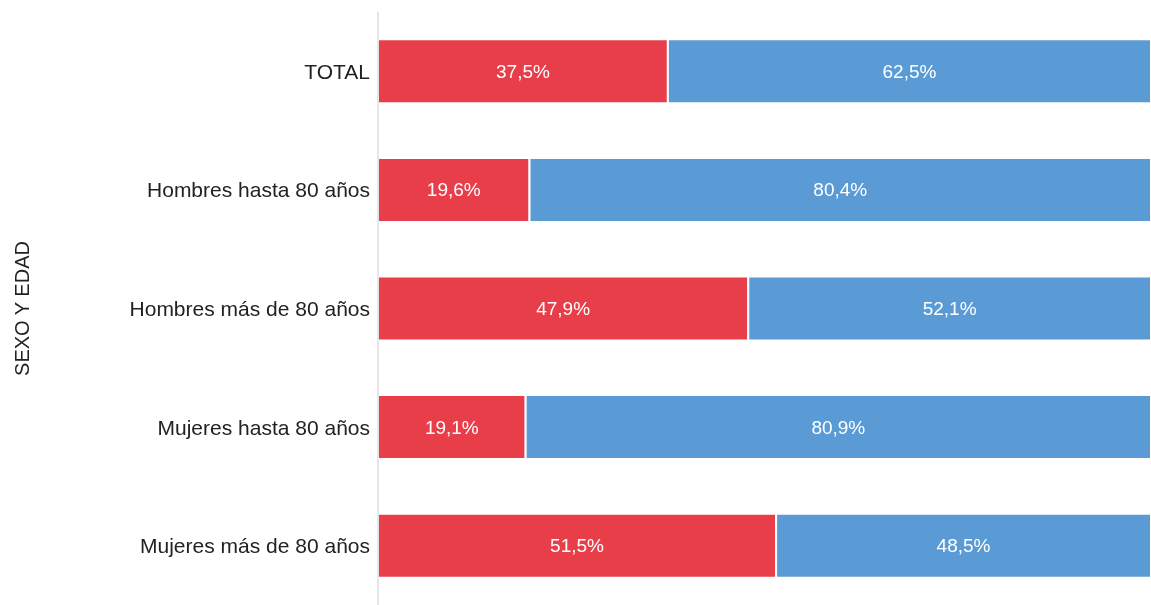 The image size is (1151, 605). What do you see at coordinates (249, 308) in the screenshot?
I see `y-tick-label: Hombres más de 80 años` at bounding box center [249, 308].